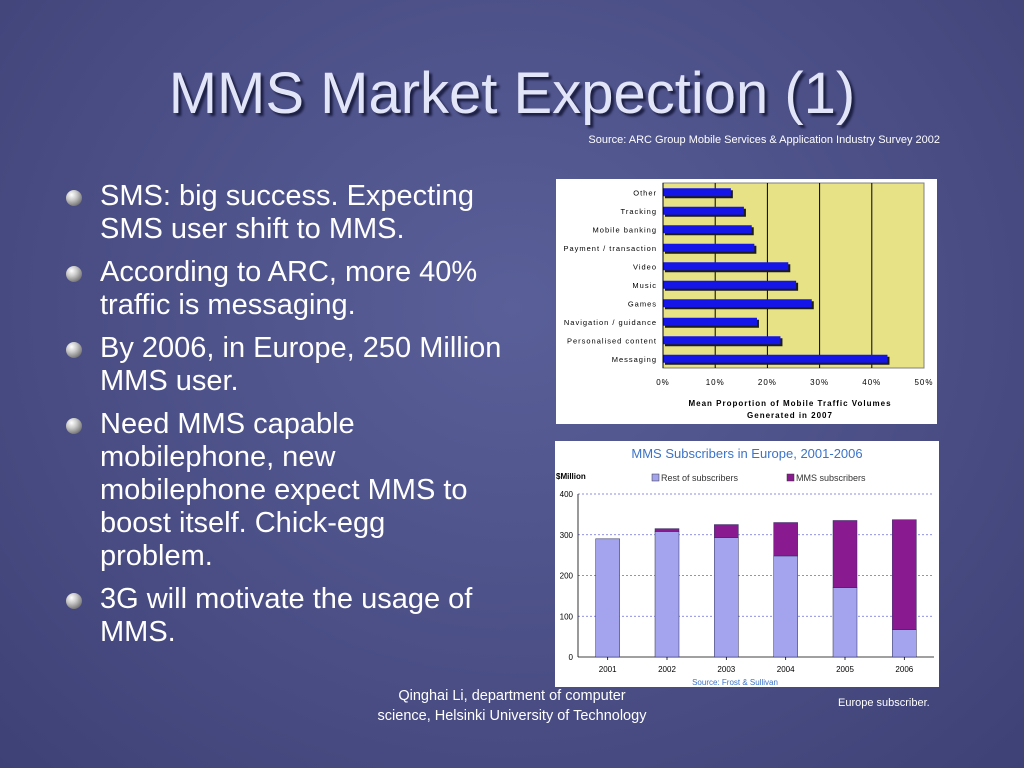 The height and width of the screenshot is (768, 1024). What do you see at coordinates (700, 478) in the screenshot?
I see `legend-label: Rest of subscribers` at bounding box center [700, 478].